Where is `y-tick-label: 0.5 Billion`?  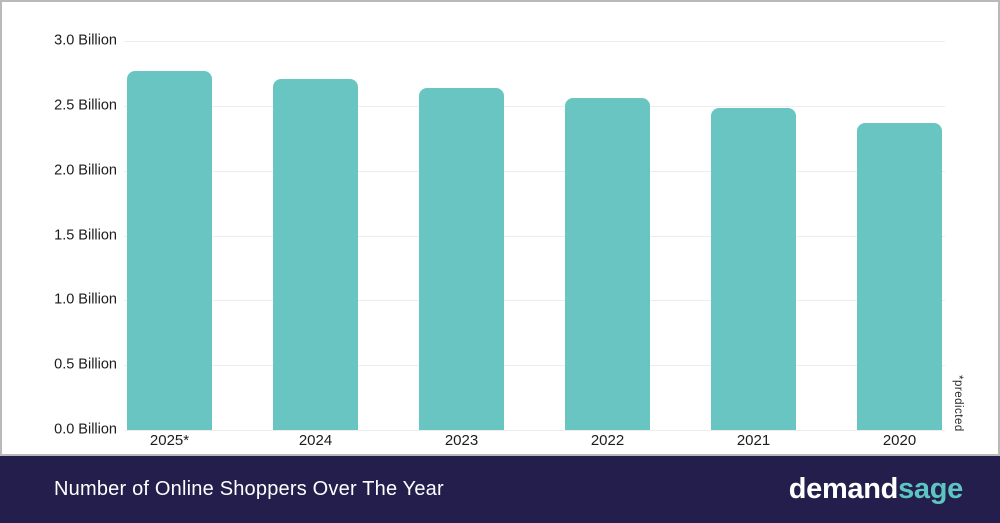
y-tick-label: 0.5 Billion is located at coordinates (85, 364).